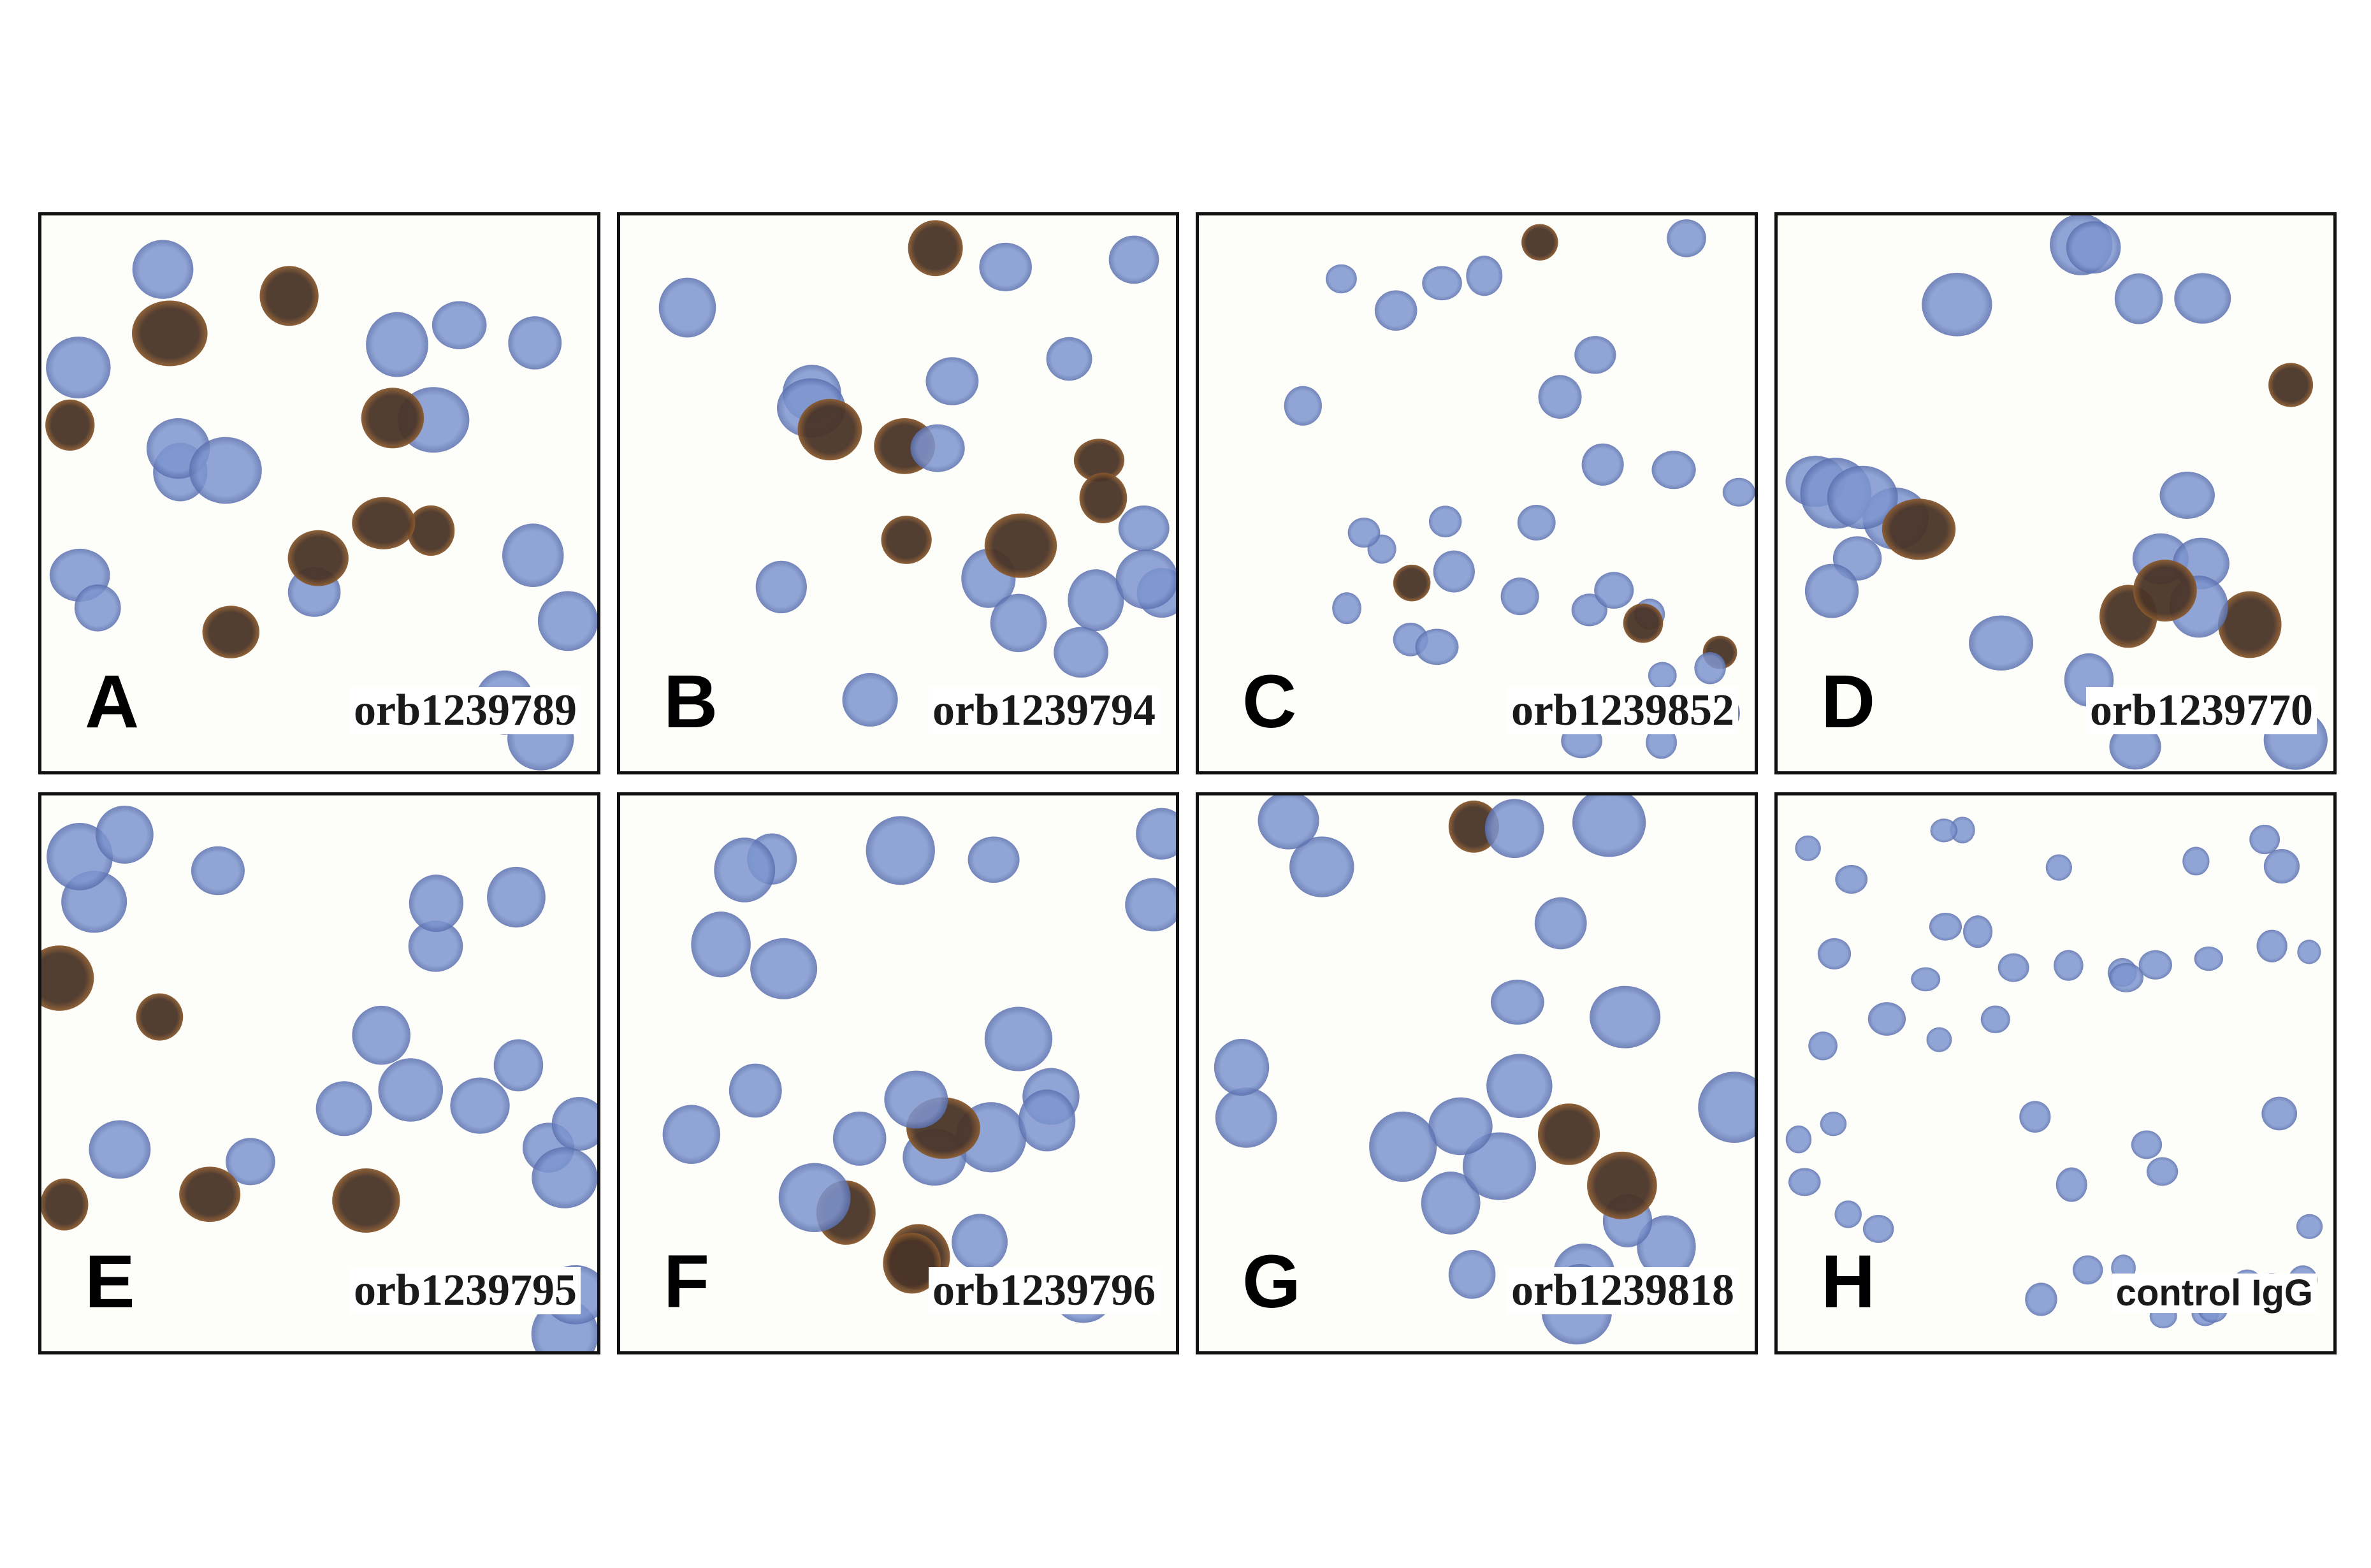 Image resolution: width=2371 pixels, height=1568 pixels. I want to click on panel-letter: F, so click(686, 1282).